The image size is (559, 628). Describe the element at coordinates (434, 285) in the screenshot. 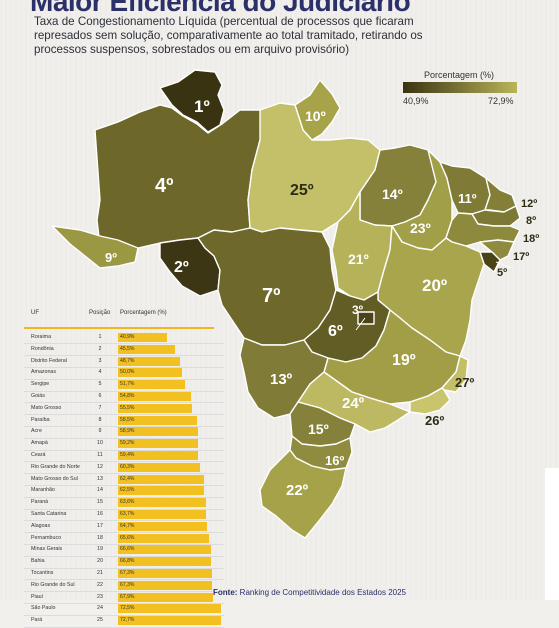

I see `label-ba: 20º` at that location.